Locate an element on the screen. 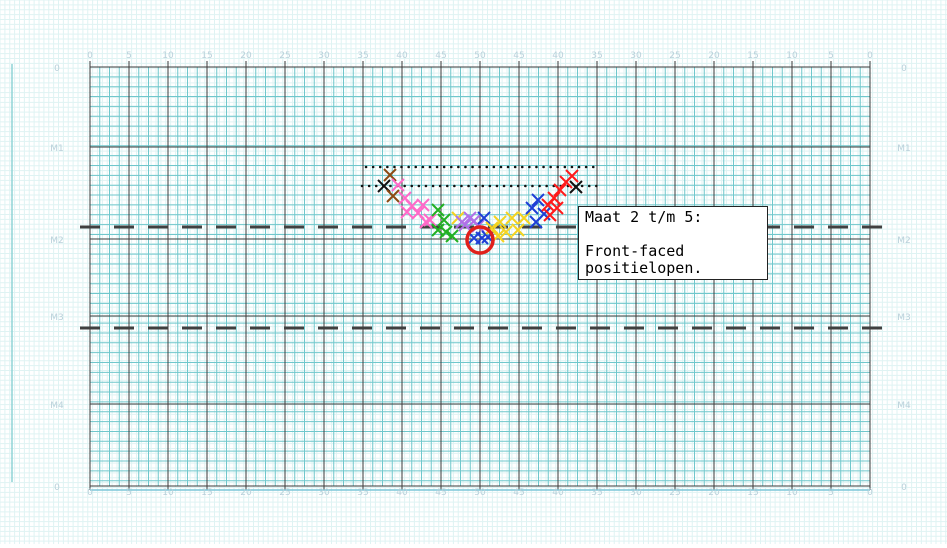 The width and height of the screenshot is (947, 548). measure-label-right: M1 is located at coordinates (904, 149).